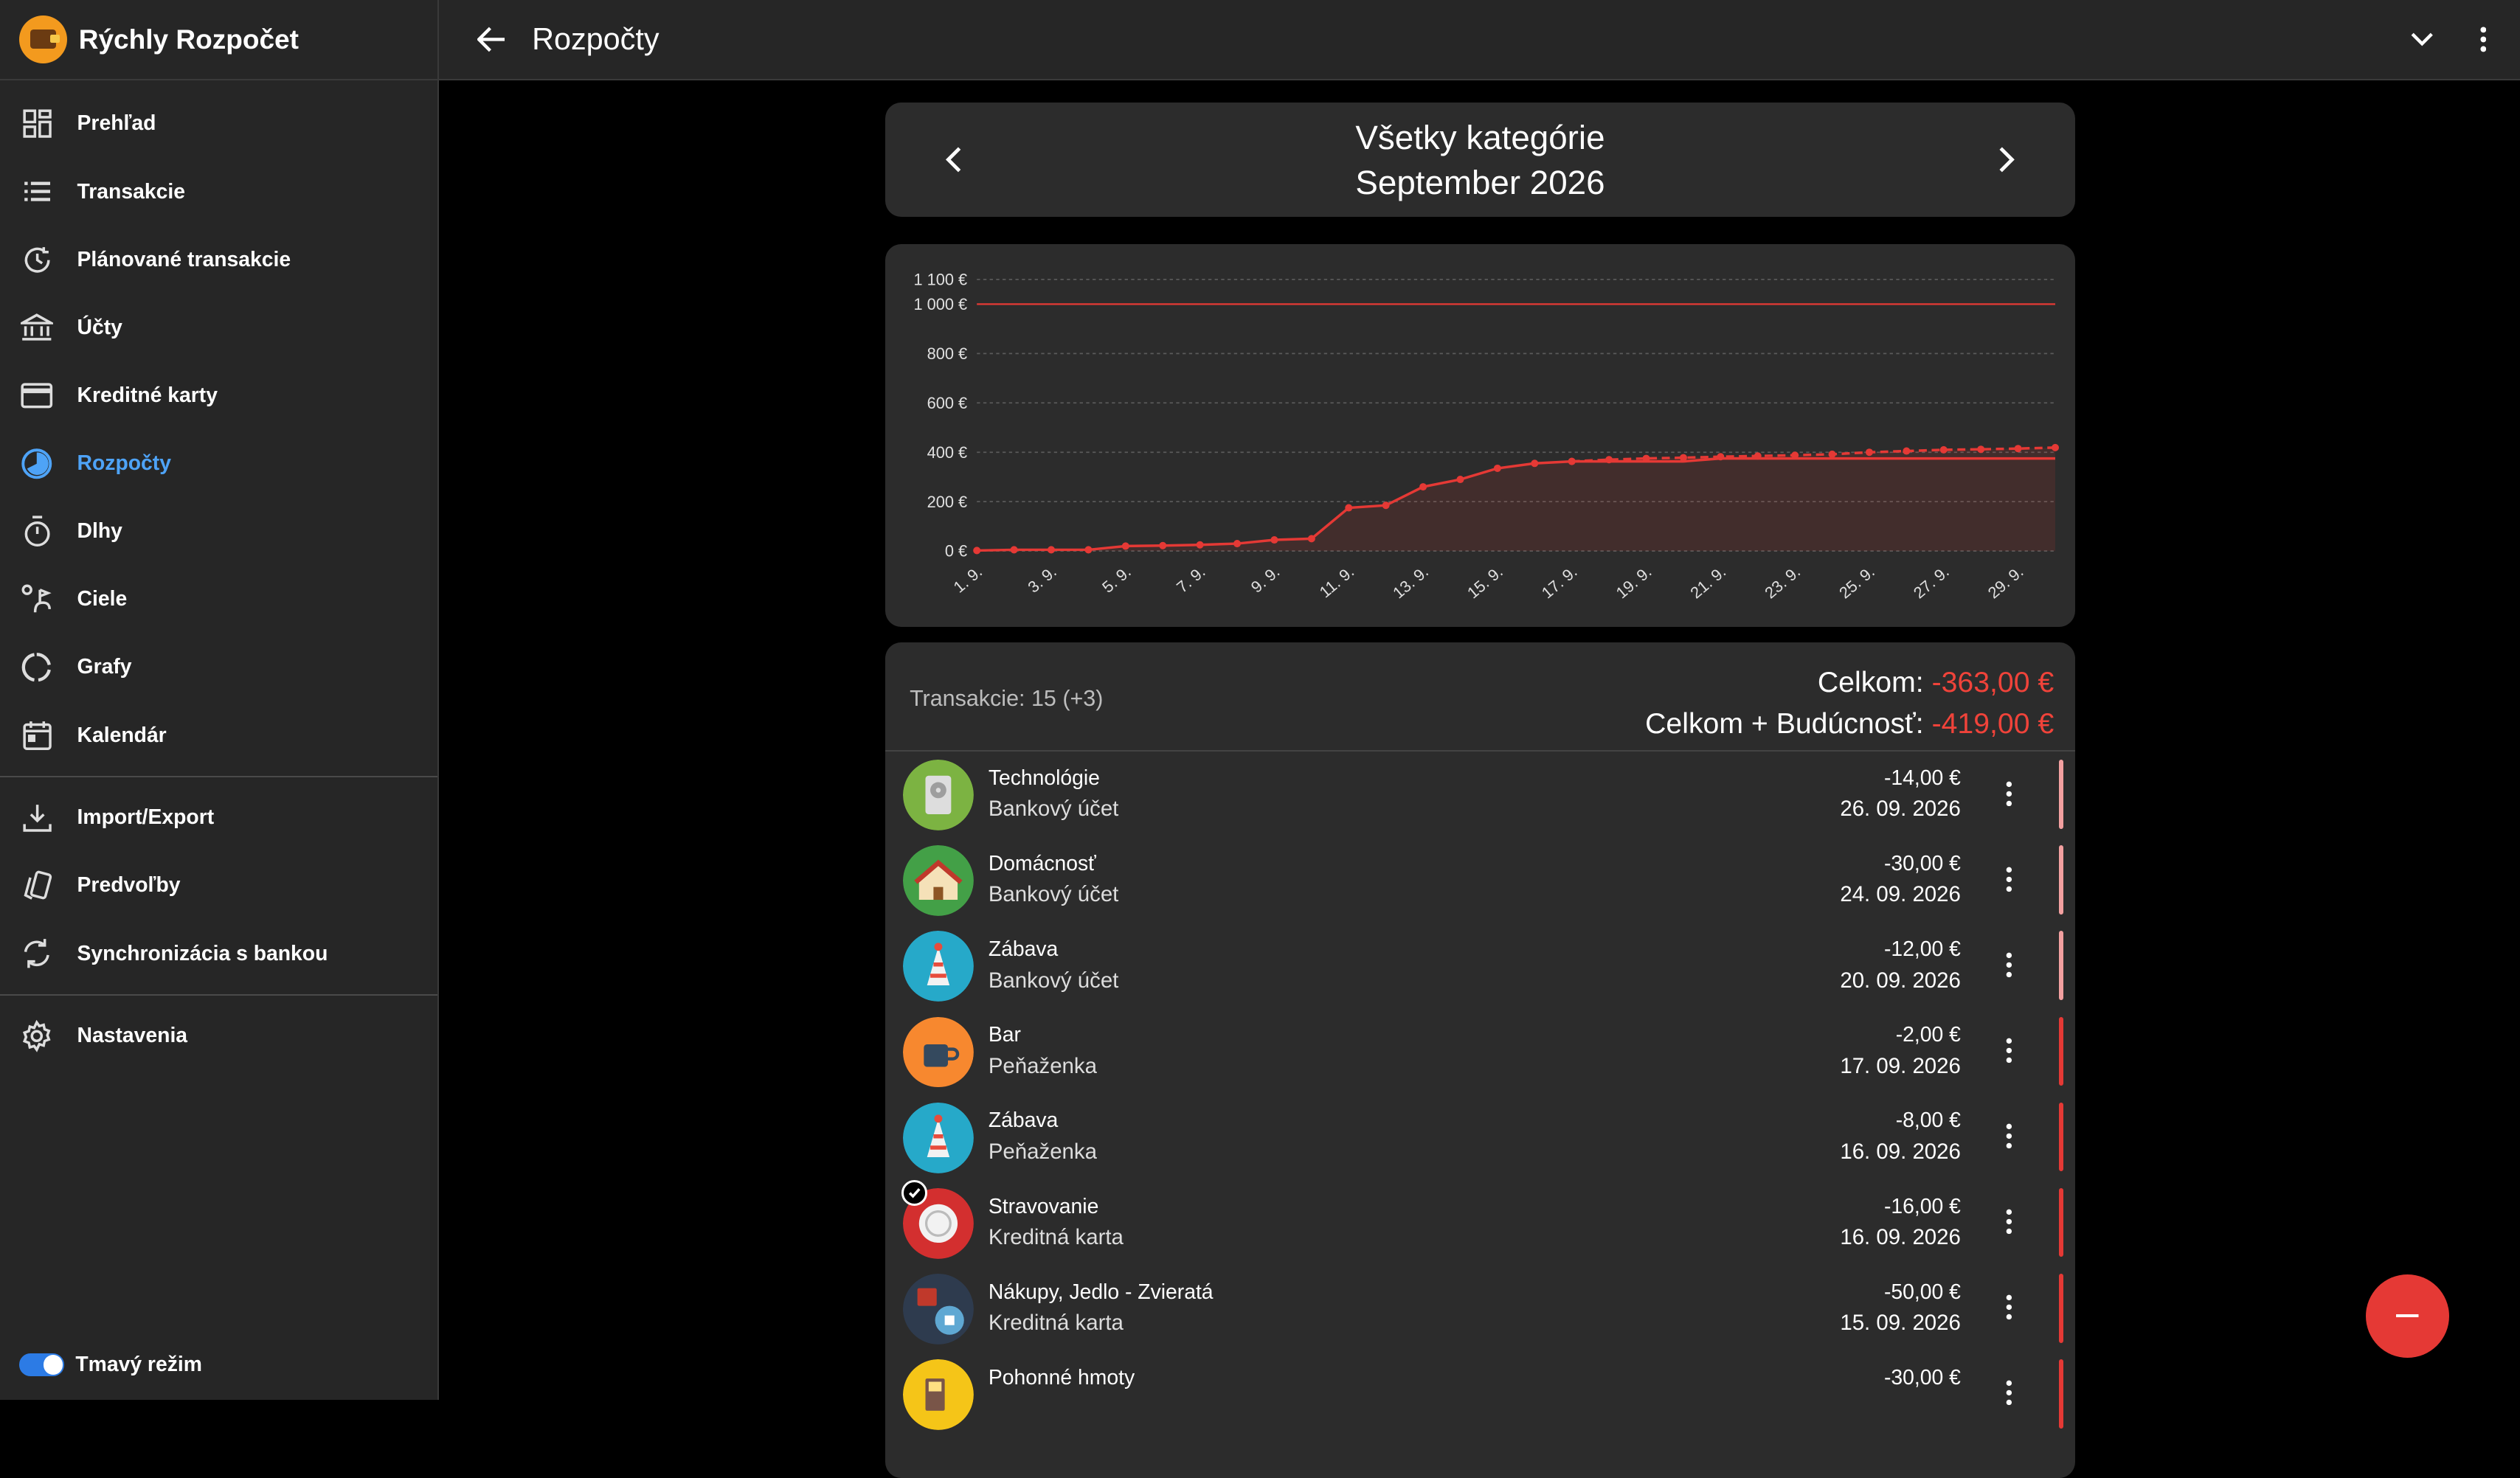  What do you see at coordinates (131, 191) in the screenshot?
I see `sidebar-item-label: Transakcie` at bounding box center [131, 191].